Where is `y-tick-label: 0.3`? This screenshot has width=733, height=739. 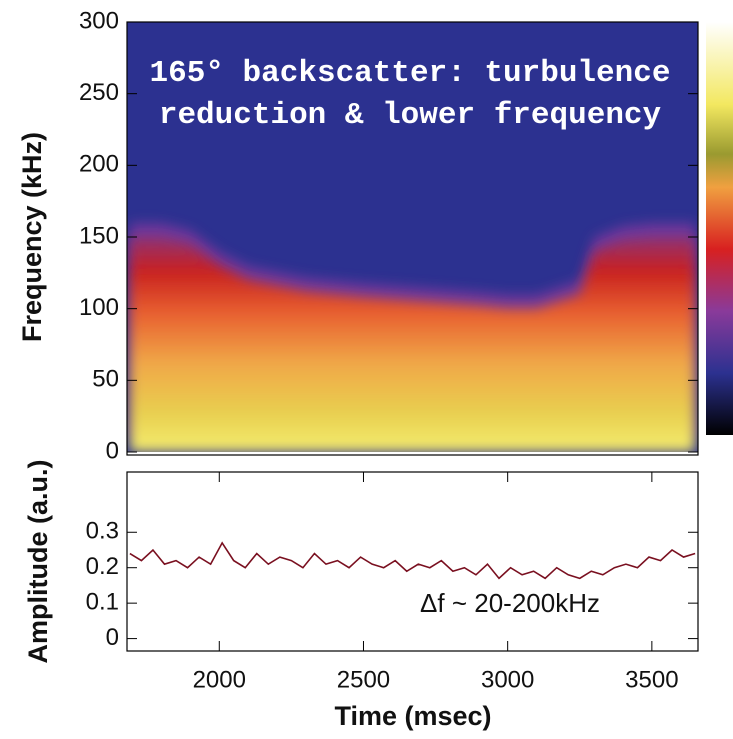 y-tick-label: 0.3 is located at coordinates (102, 531).